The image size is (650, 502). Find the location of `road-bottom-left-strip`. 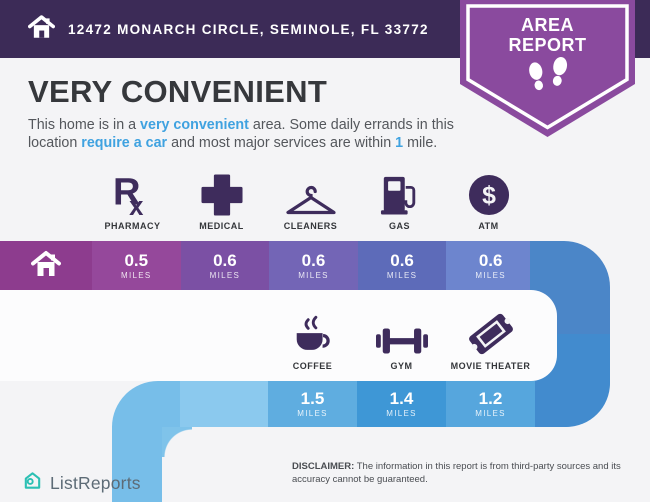

road-bottom-left-strip is located at coordinates (137, 464).